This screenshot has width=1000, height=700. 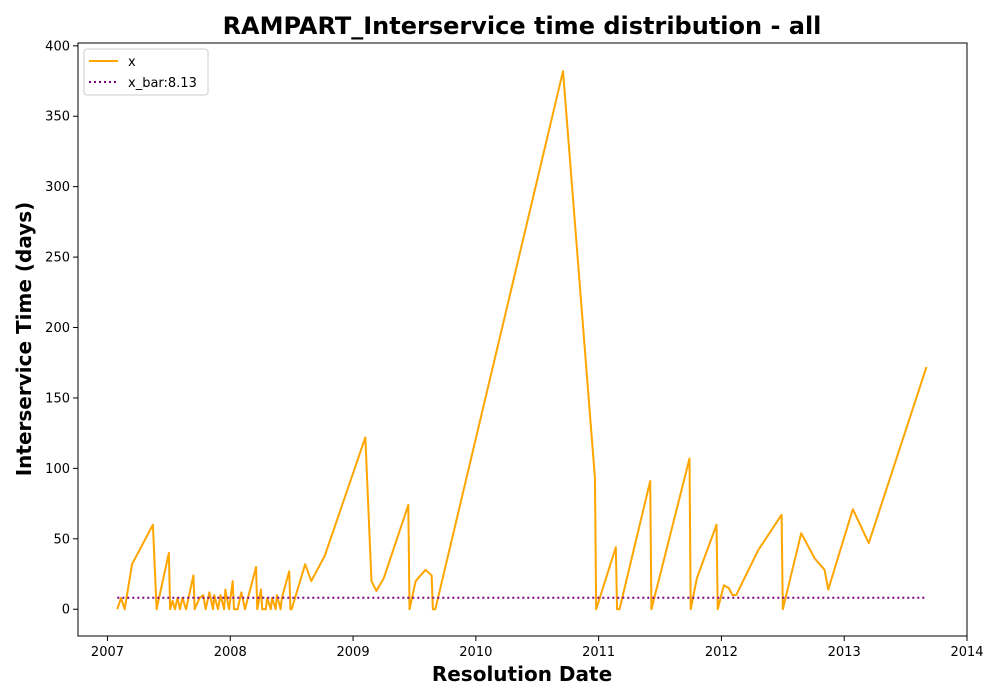 I want to click on x-axis: 2007 2008 2009 2010 2011 2012 2013 2014, so click(x=537, y=648).